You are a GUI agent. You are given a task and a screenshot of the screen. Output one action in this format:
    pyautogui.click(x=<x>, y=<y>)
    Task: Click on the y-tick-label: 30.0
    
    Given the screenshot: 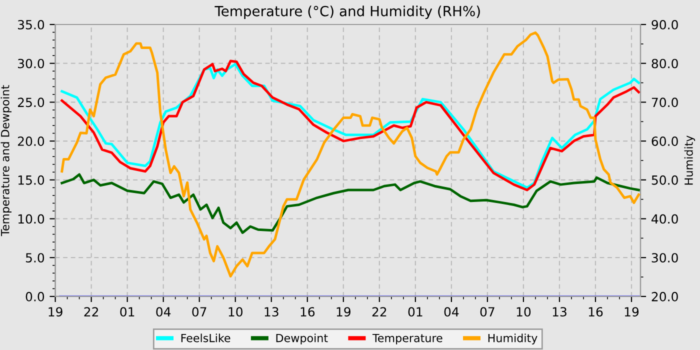 What is the action you would take?
    pyautogui.click(x=31, y=63)
    